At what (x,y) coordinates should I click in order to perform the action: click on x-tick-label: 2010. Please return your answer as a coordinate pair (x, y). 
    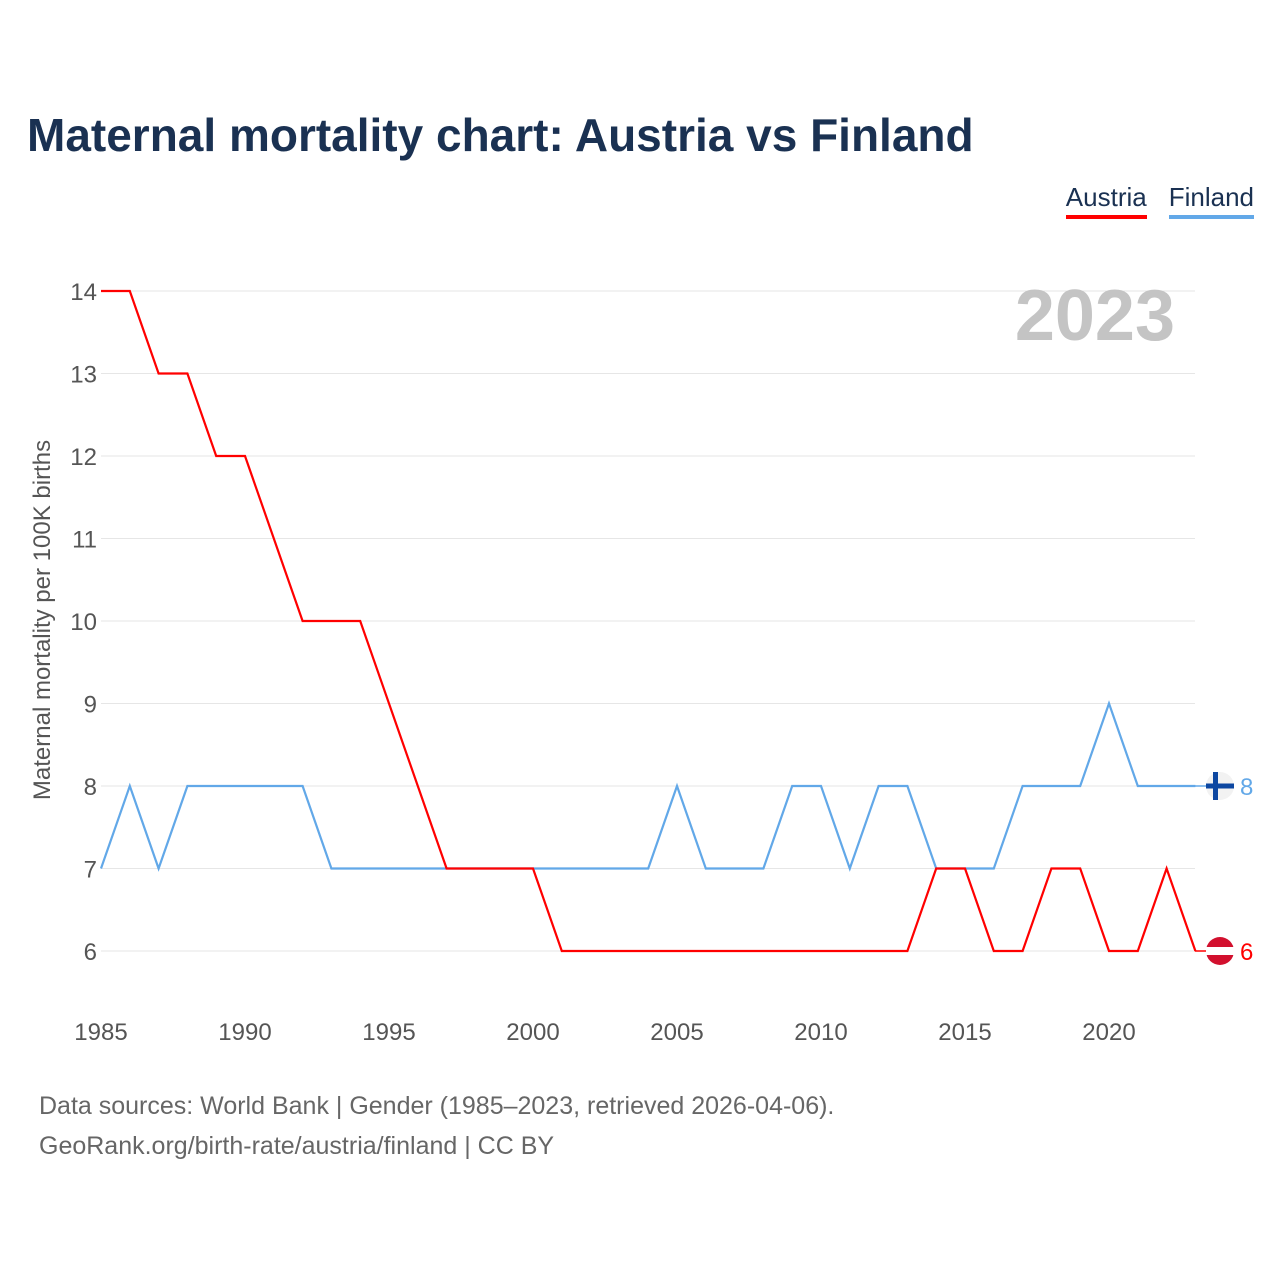
    Looking at the image, I should click on (820, 1032).